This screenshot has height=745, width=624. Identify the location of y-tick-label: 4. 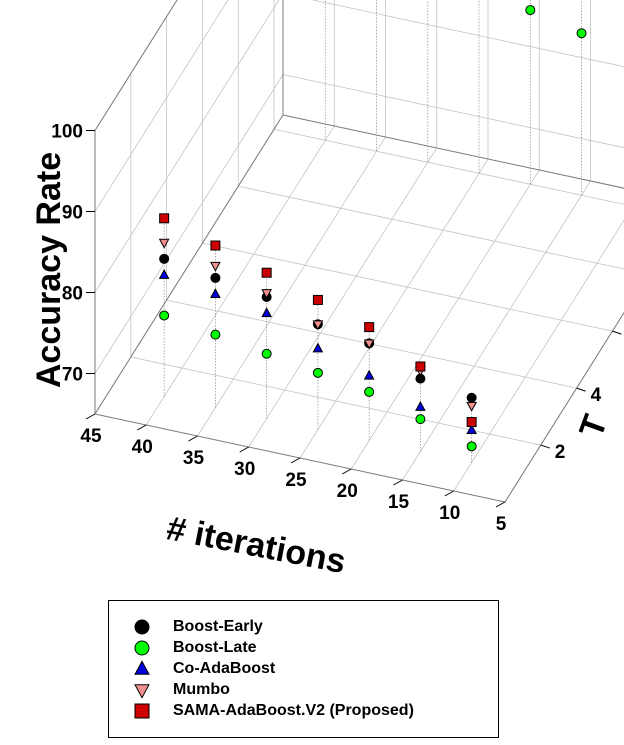
(596, 395).